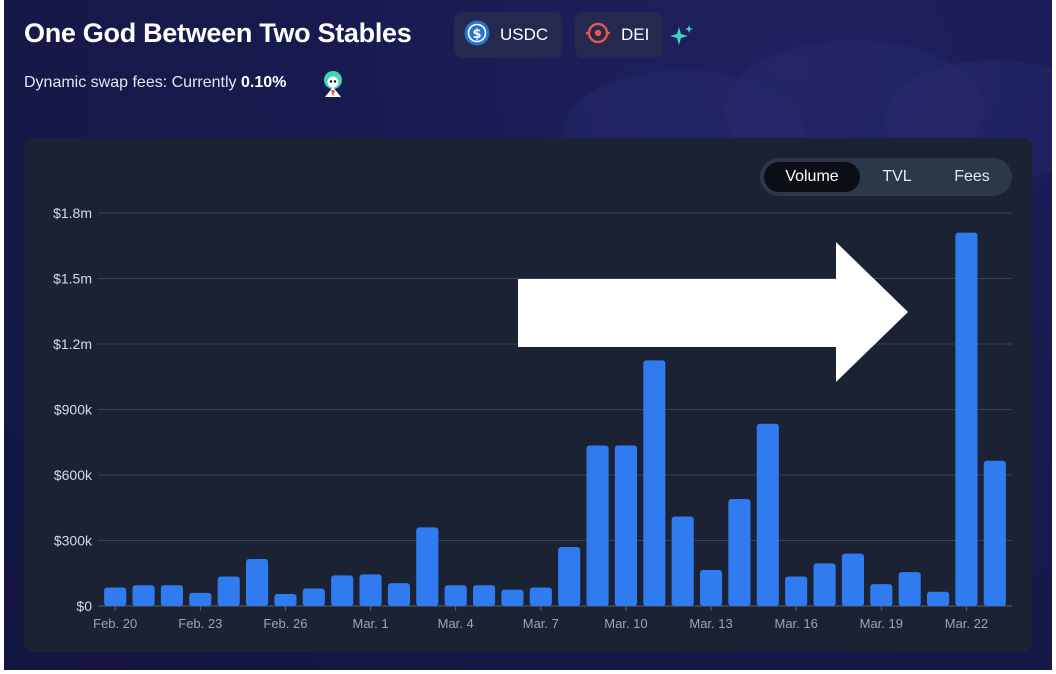 The width and height of the screenshot is (1056, 674). I want to click on x-tick-label: Mar. 16, so click(796, 623).